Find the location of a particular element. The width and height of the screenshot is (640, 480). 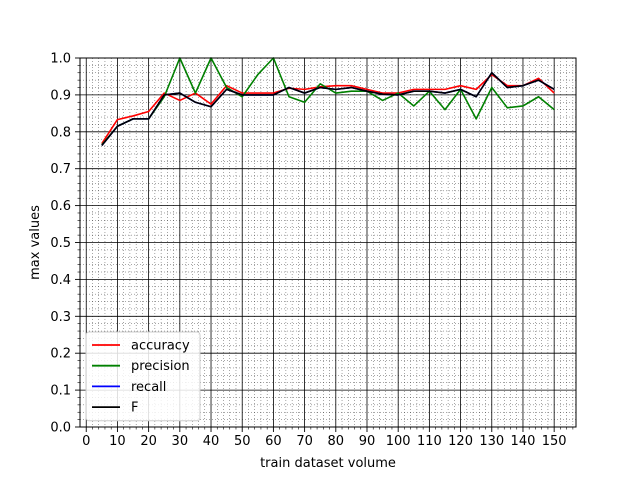

y-tick-label: 0.6 is located at coordinates (60, 206).